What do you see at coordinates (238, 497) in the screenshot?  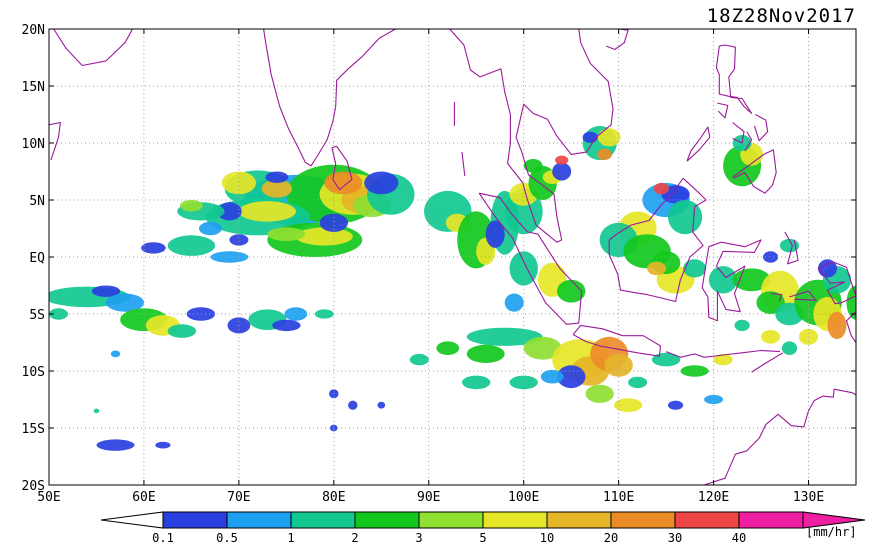 I see `lon-tick-label: 70E` at bounding box center [238, 497].